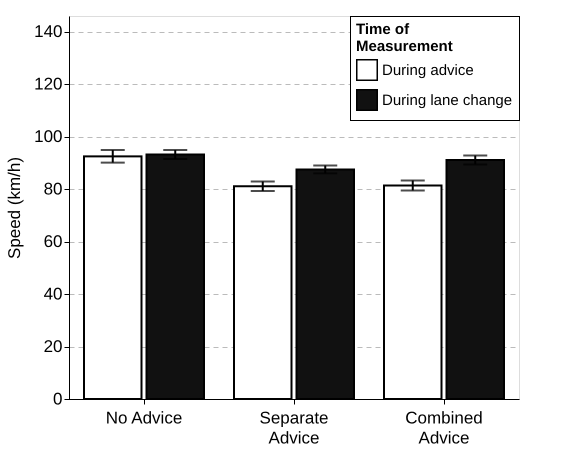  Describe the element at coordinates (53, 346) in the screenshot. I see `y-tick-label: 20` at that location.